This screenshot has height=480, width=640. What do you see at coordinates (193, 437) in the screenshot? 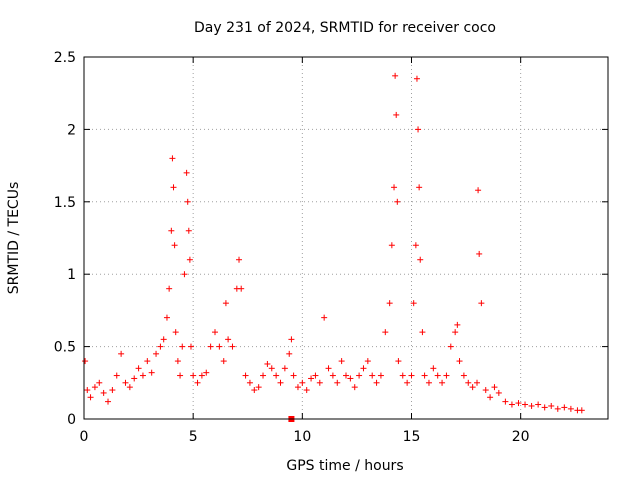
I see `x-tick-label: 5` at bounding box center [193, 437].